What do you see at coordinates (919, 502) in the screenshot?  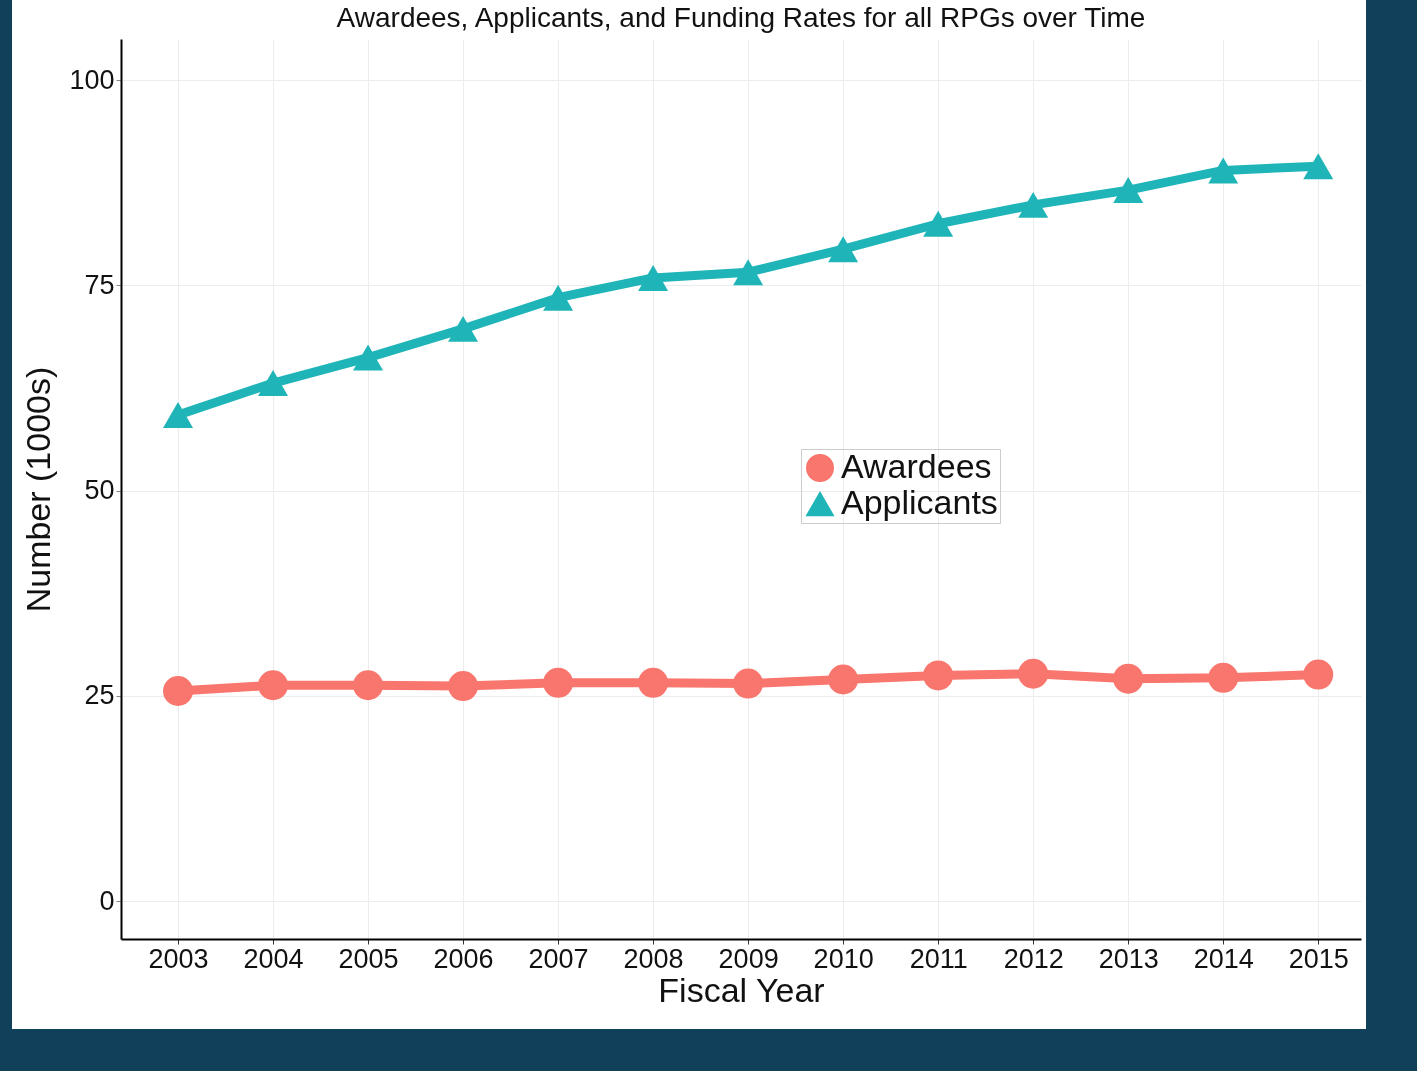 I see `legend-label: Applicants` at bounding box center [919, 502].